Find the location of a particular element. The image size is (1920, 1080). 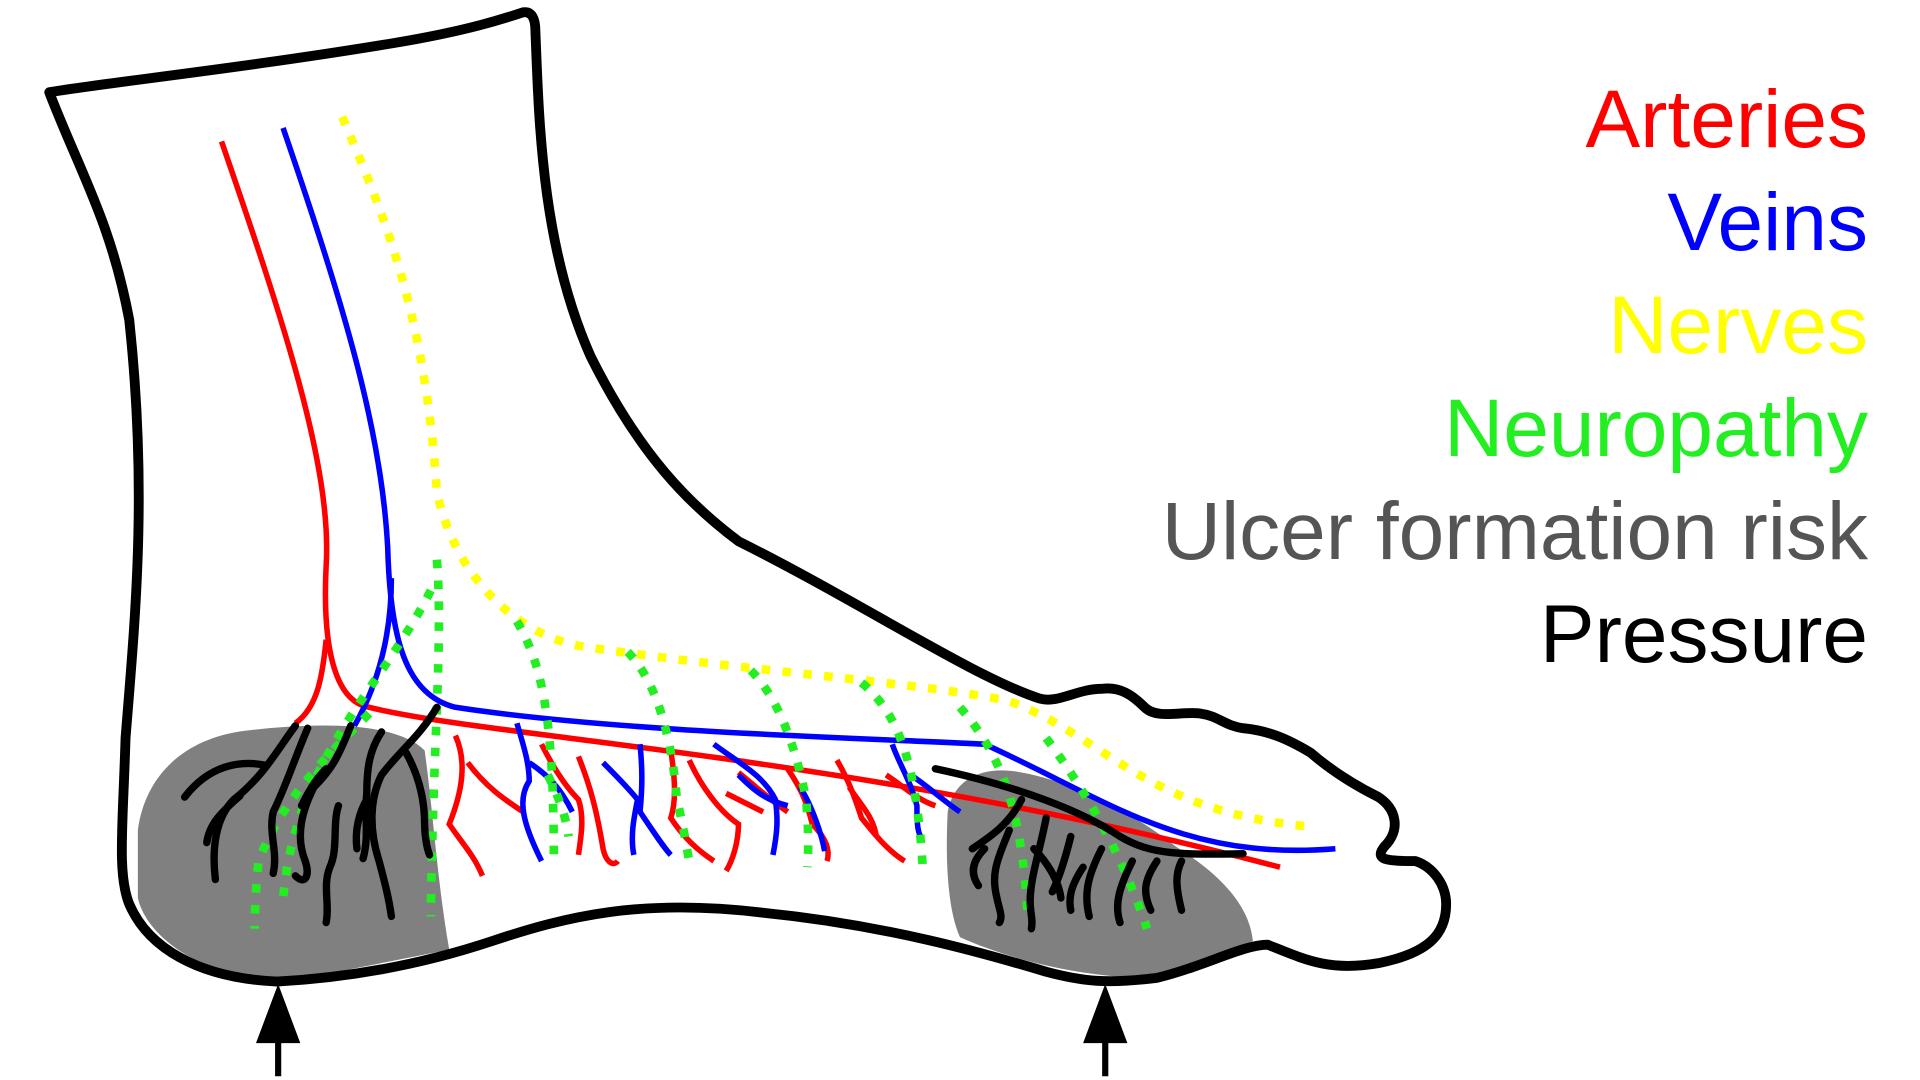

legend-pressure: Pressure is located at coordinates (1703, 634).